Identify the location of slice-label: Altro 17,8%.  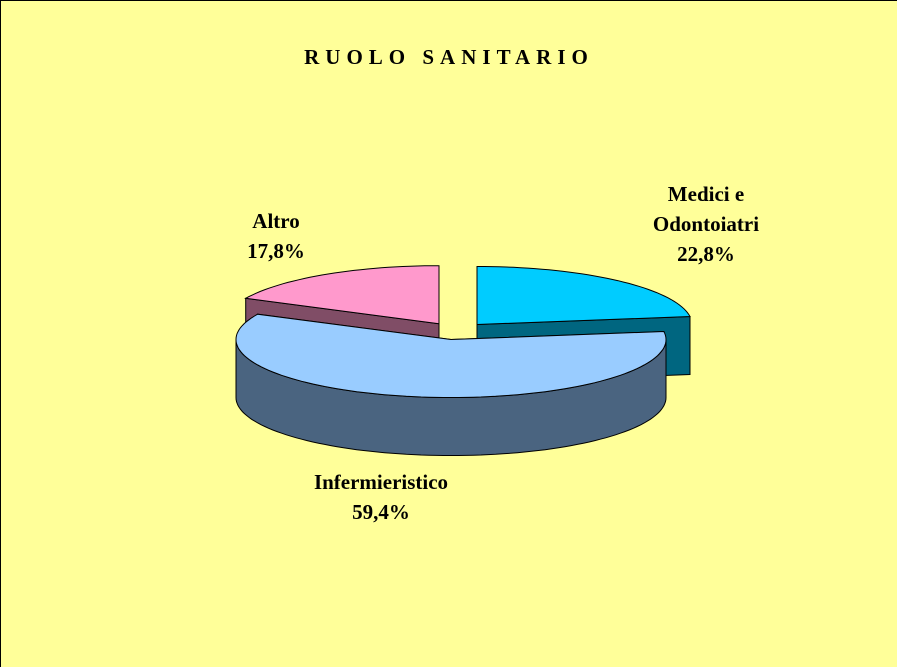
(276, 236).